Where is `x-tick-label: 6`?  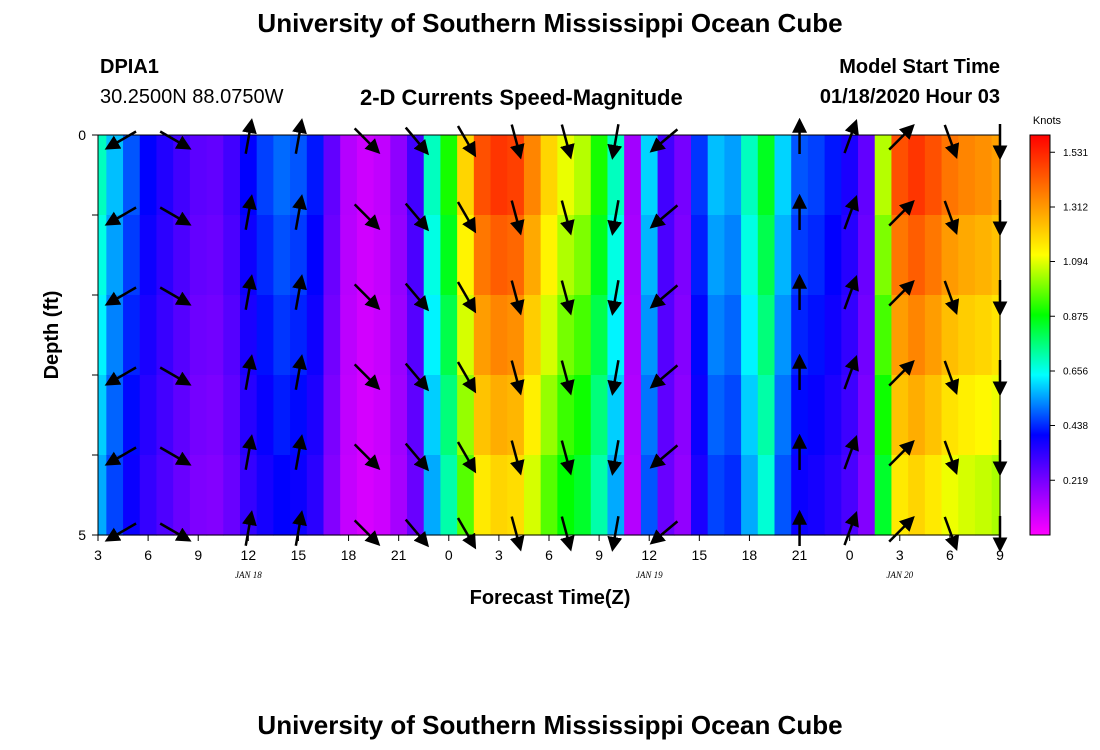 x-tick-label: 6 is located at coordinates (148, 555).